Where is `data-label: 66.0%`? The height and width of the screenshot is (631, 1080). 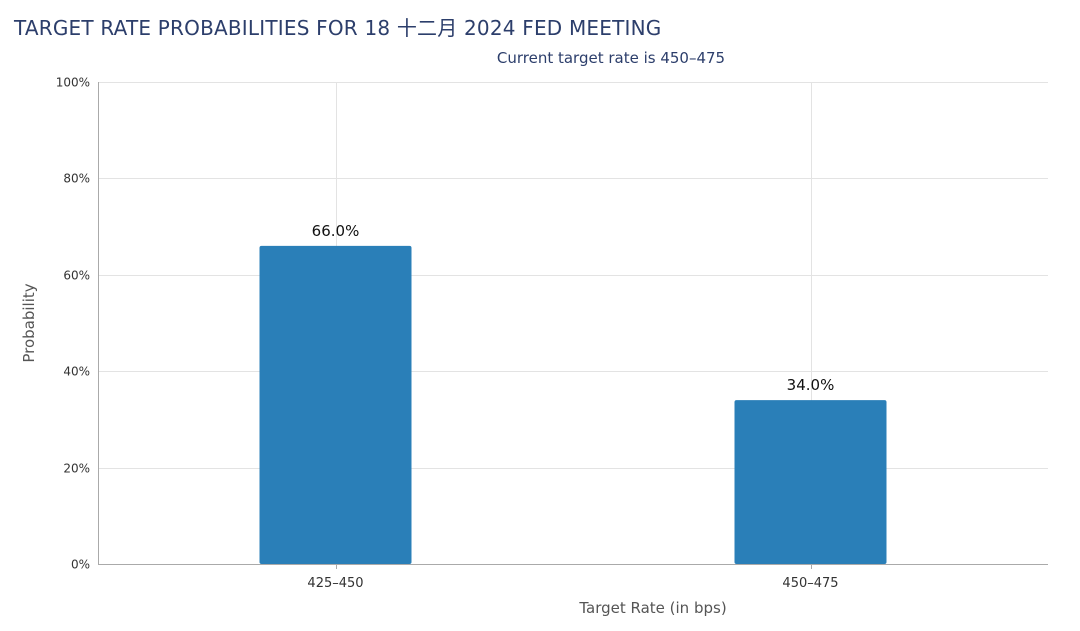 data-label: 66.0% is located at coordinates (336, 231).